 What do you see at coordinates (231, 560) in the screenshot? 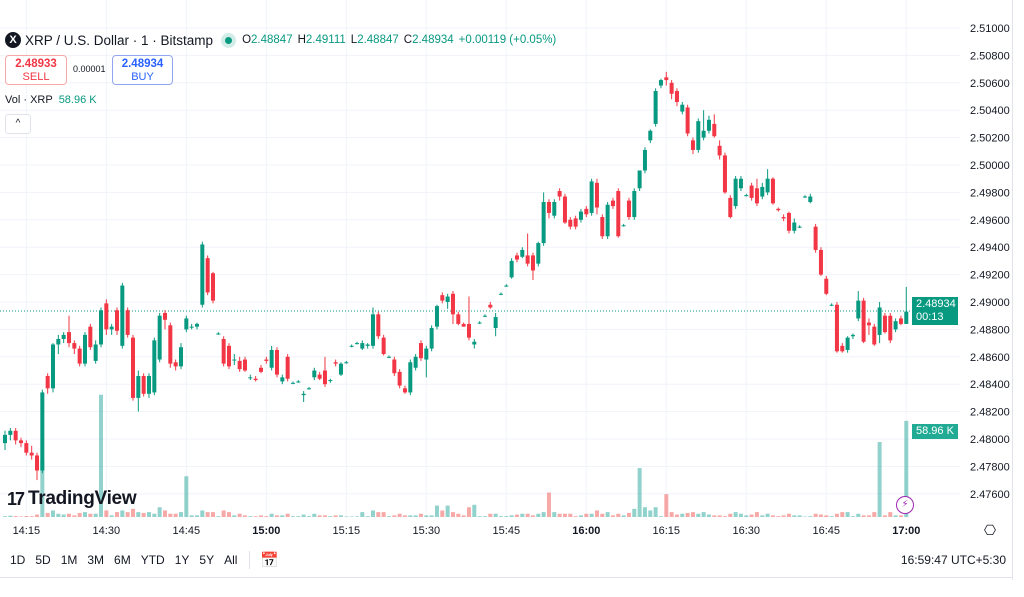
I see `range-all: All` at bounding box center [231, 560].